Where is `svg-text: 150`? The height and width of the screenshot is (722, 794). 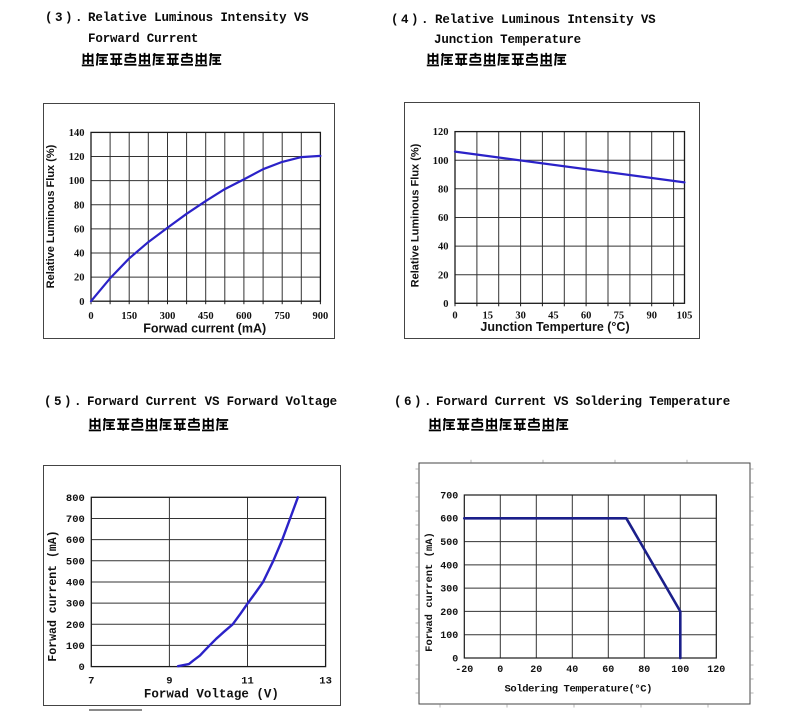 svg-text: 150 is located at coordinates (129, 316).